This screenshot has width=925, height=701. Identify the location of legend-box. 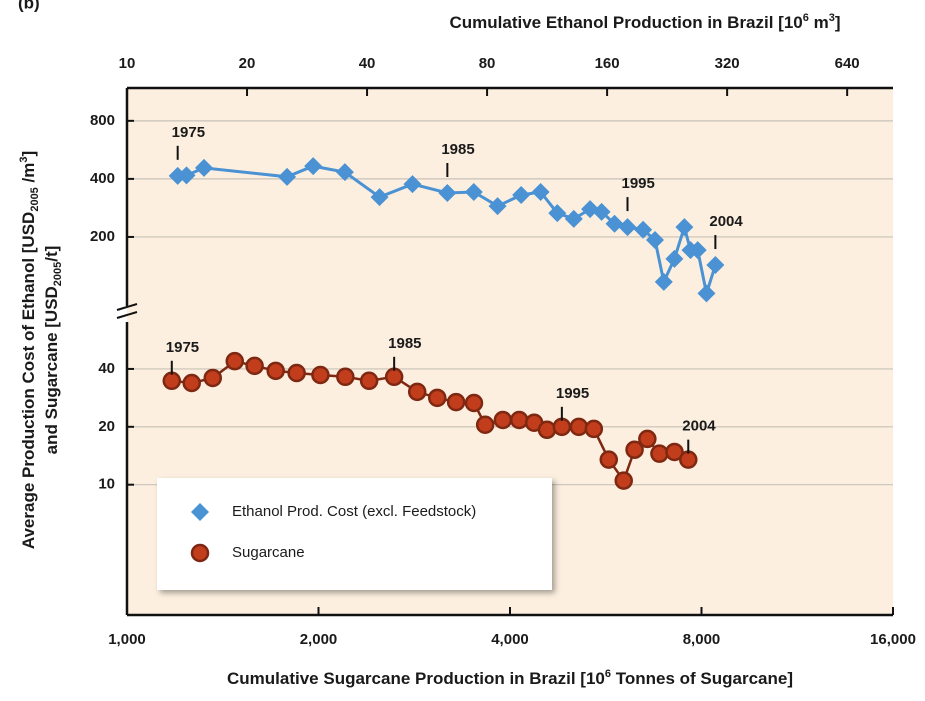
(354, 534).